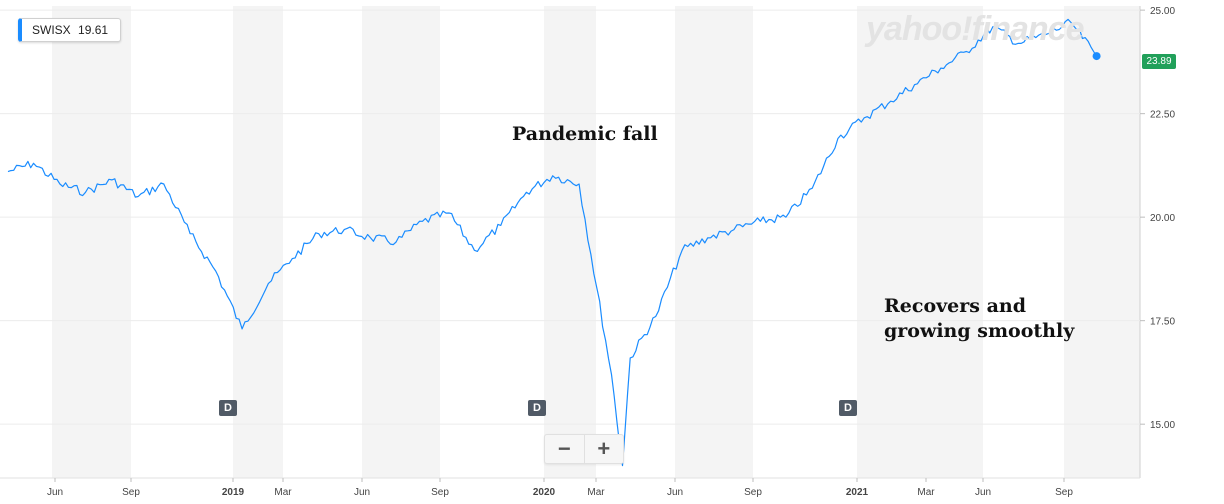  I want to click on annotation-recovers: Recovers and growing smoothly, so click(979, 318).